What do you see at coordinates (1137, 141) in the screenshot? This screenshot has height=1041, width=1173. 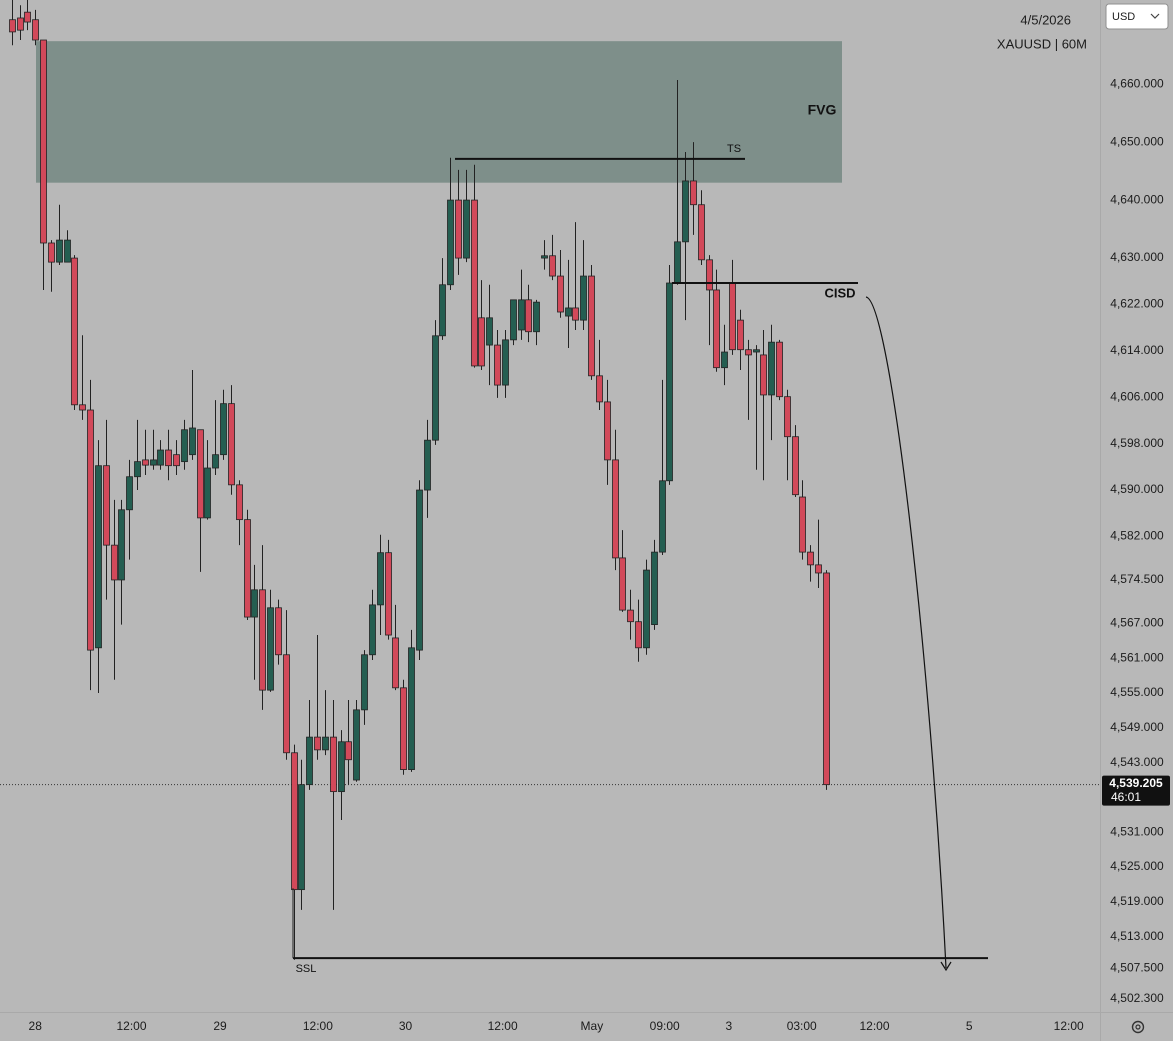 I see `y-tick-label: 4,650.000` at bounding box center [1137, 141].